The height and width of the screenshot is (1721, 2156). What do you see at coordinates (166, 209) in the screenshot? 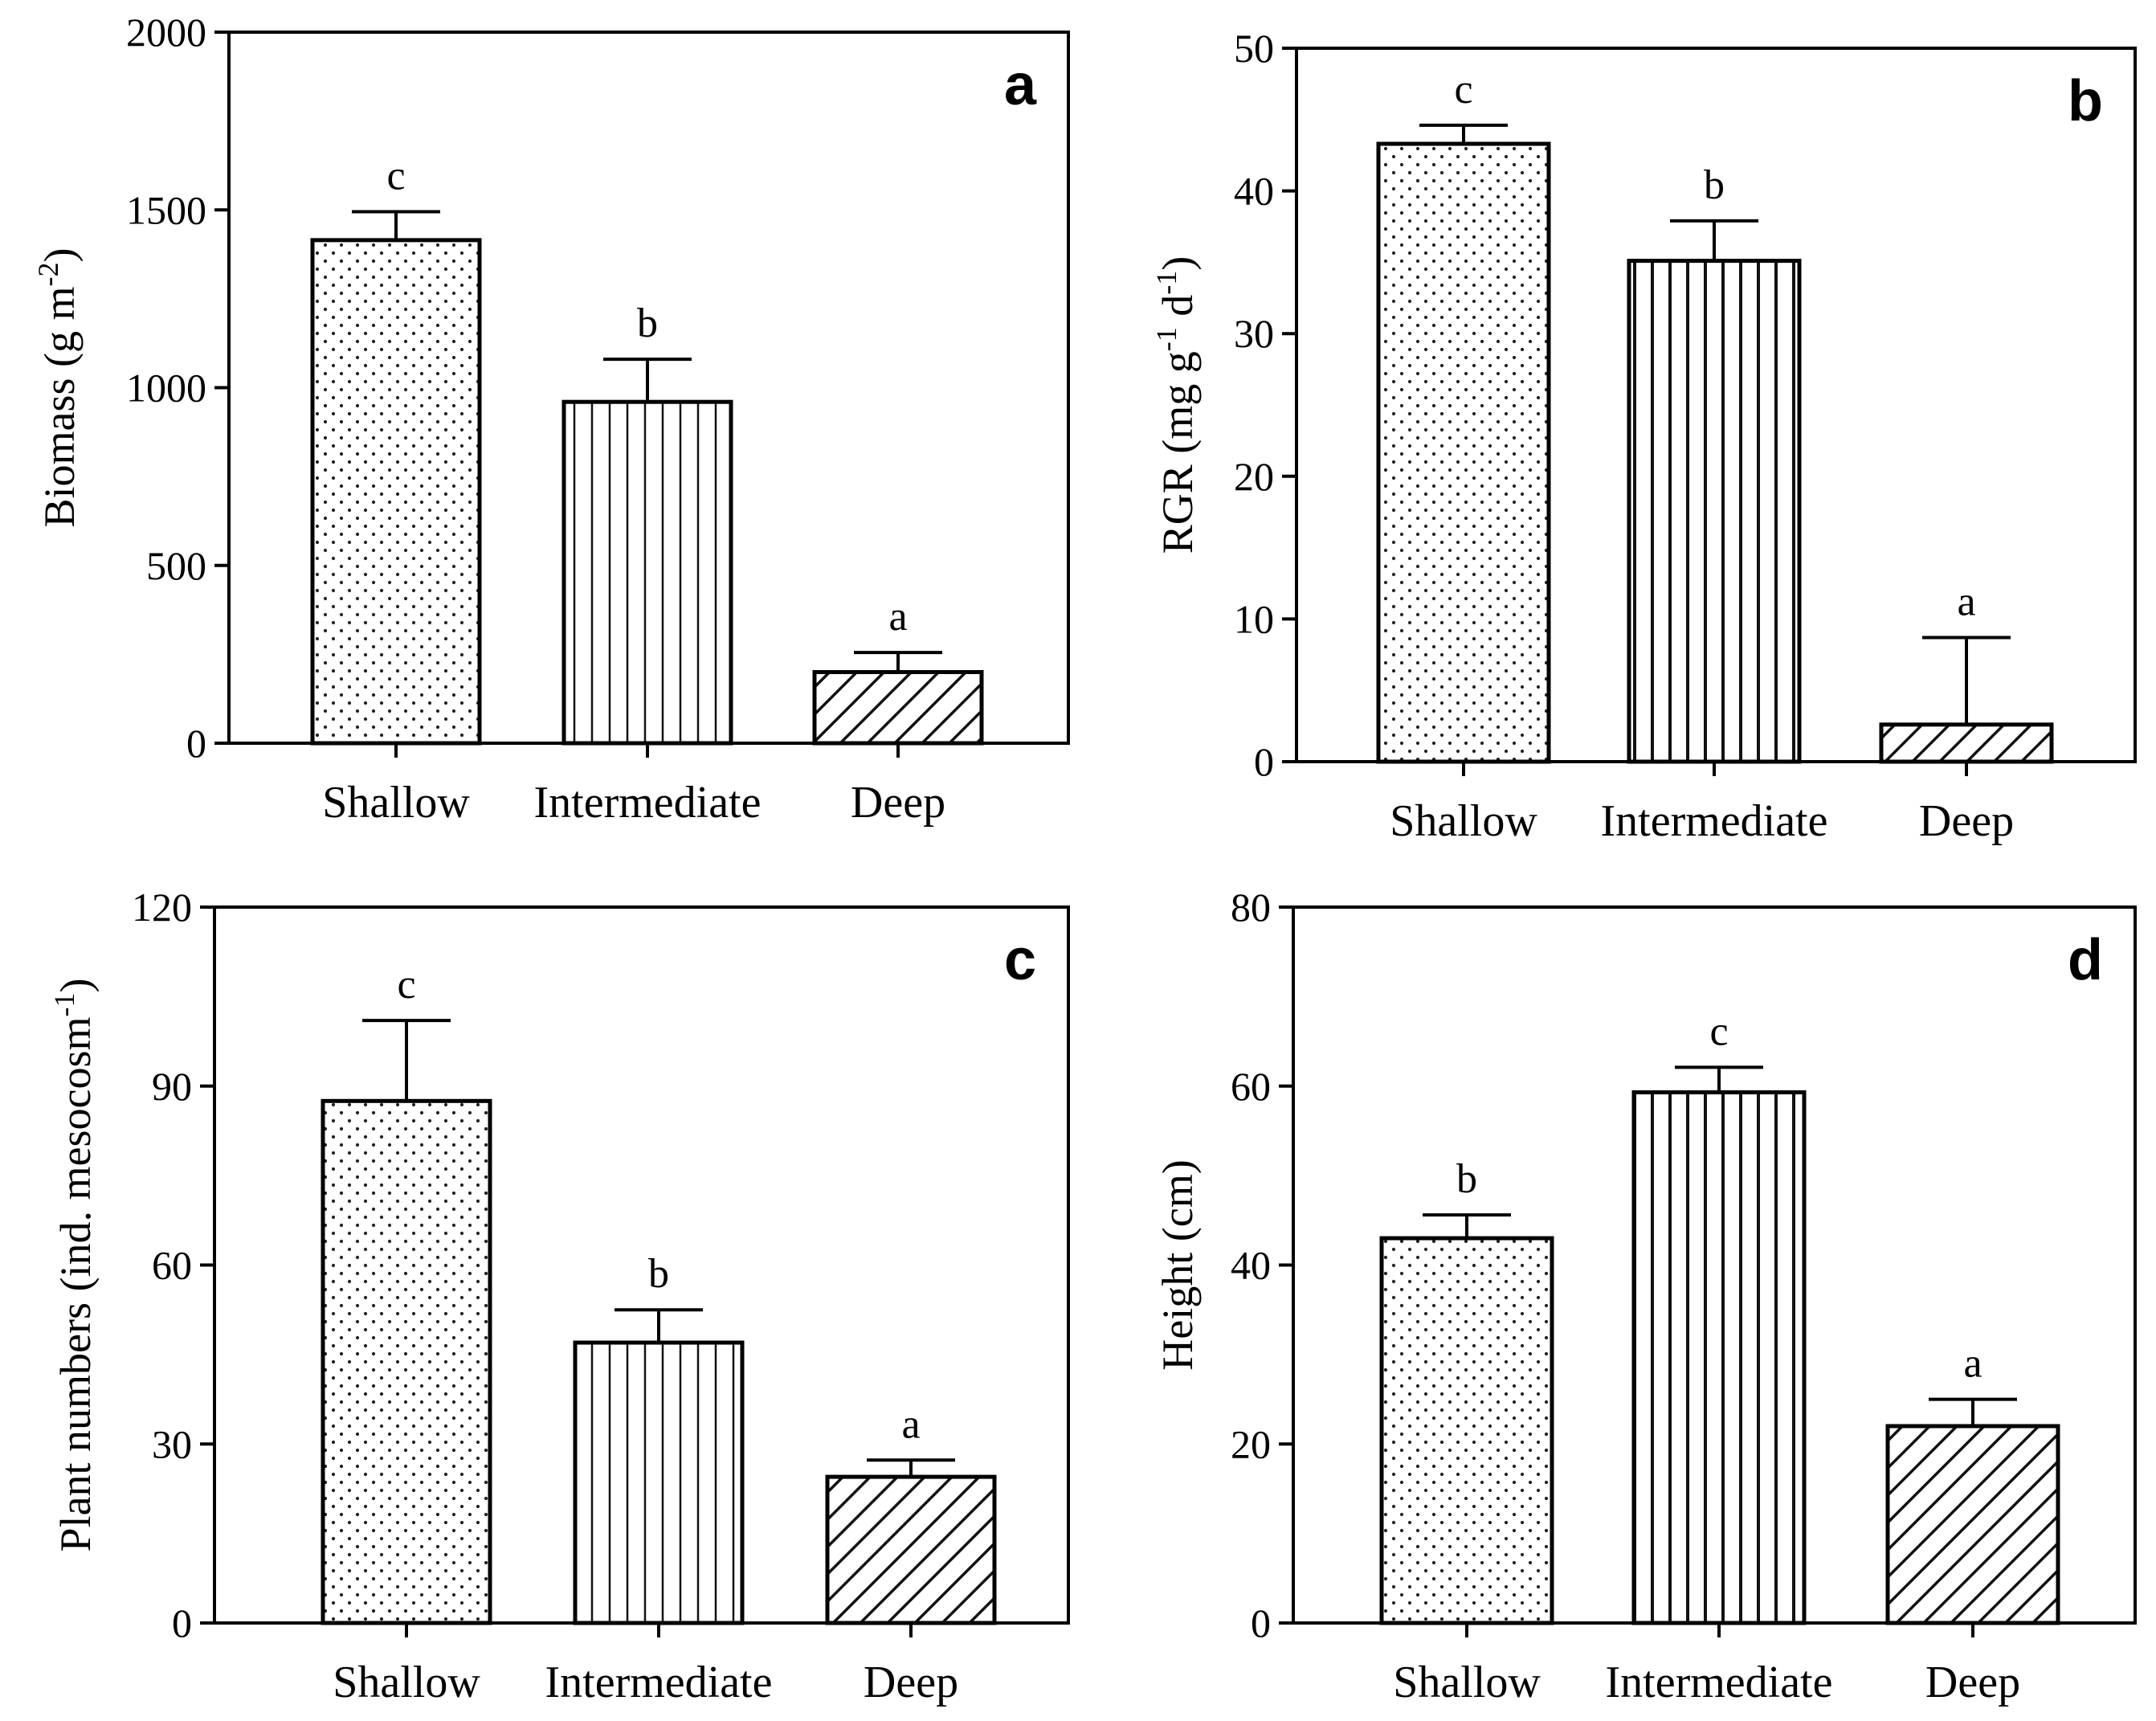
I see `y-tick-label: 1500` at bounding box center [166, 209].